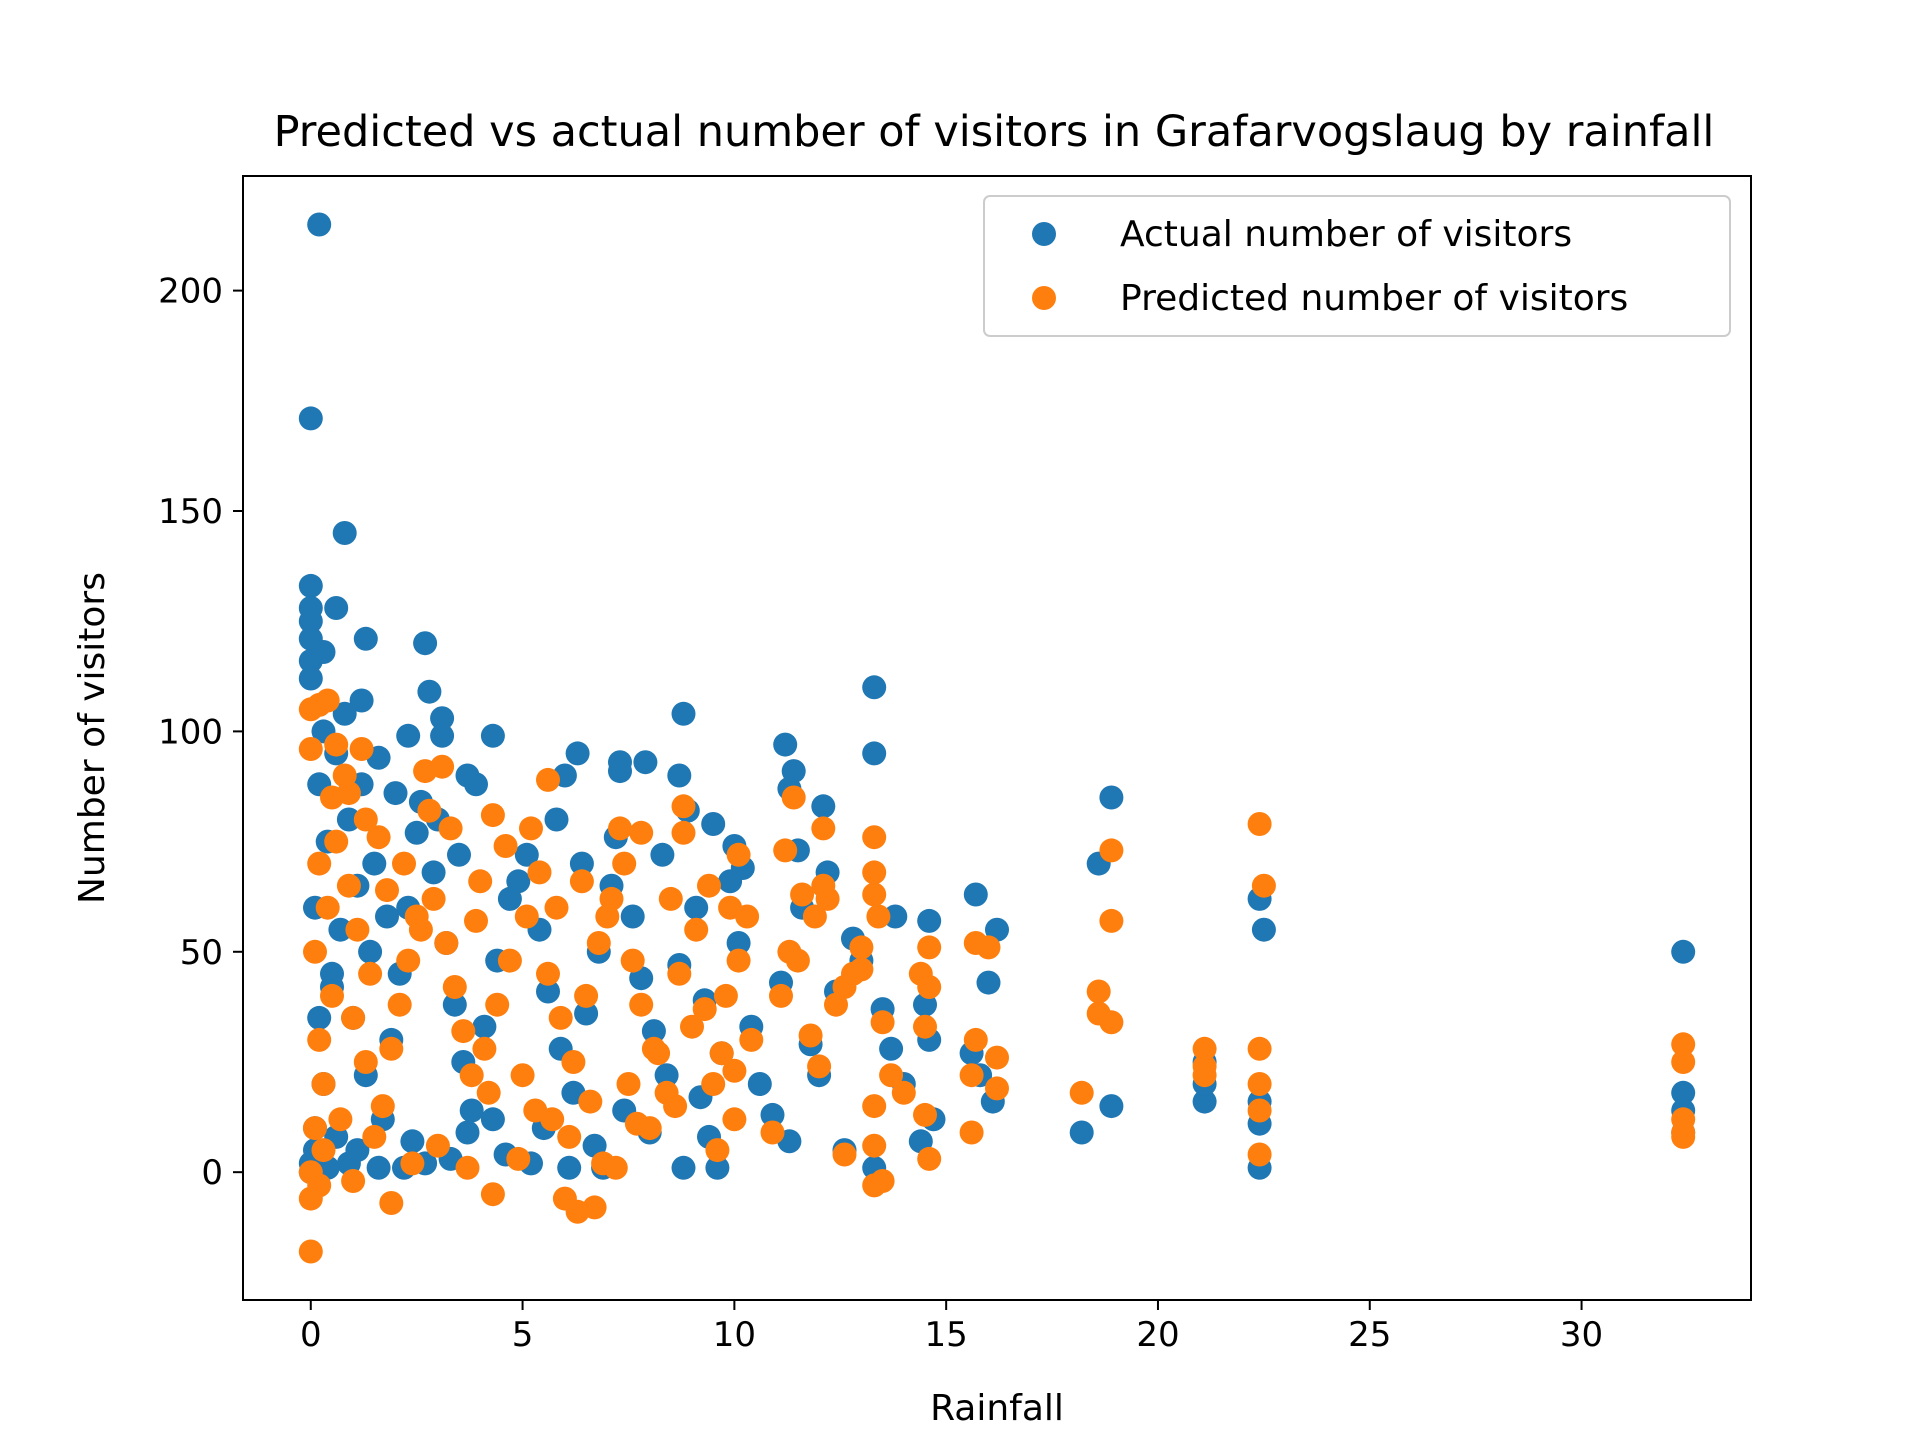  What do you see at coordinates (997, 1408) in the screenshot?
I see `x-axis-label: Rainfall` at bounding box center [997, 1408].